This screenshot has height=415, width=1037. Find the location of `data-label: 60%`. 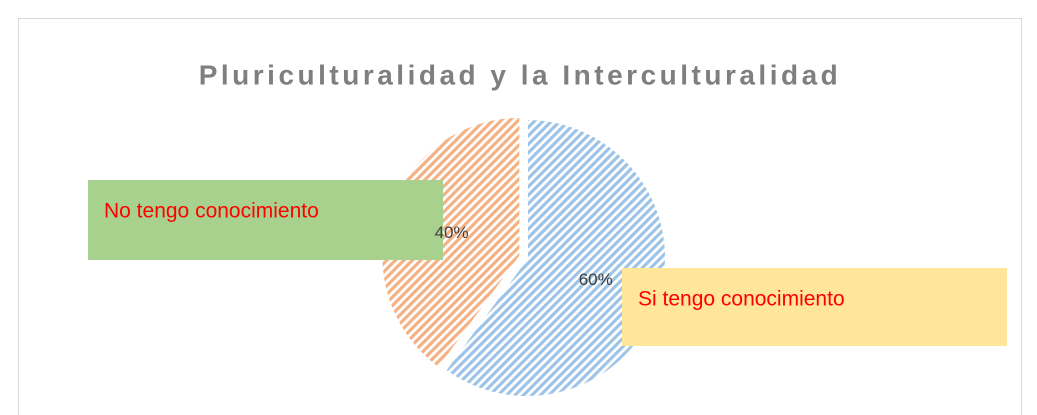

data-label: 60% is located at coordinates (596, 279).